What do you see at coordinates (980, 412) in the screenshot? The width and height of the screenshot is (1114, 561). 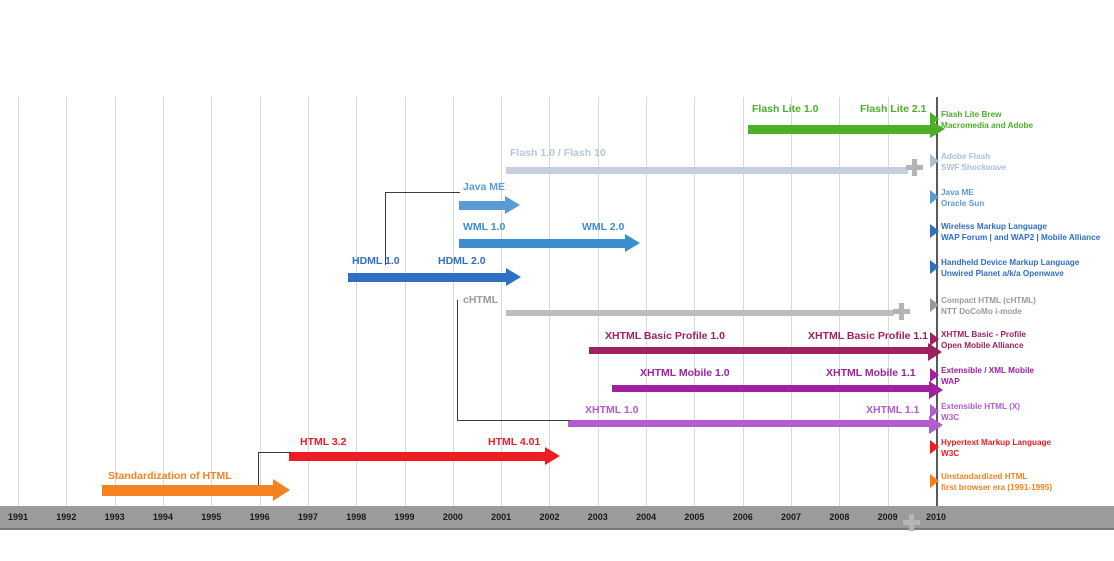 I see `legend-item: Extensible HTML (X) W3C` at bounding box center [980, 412].